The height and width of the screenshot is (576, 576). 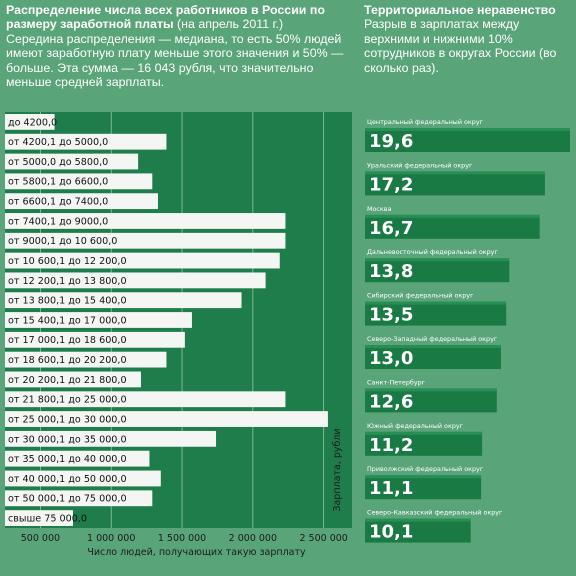 I want to click on x-tick-label: 1 500 000, so click(x=182, y=538).